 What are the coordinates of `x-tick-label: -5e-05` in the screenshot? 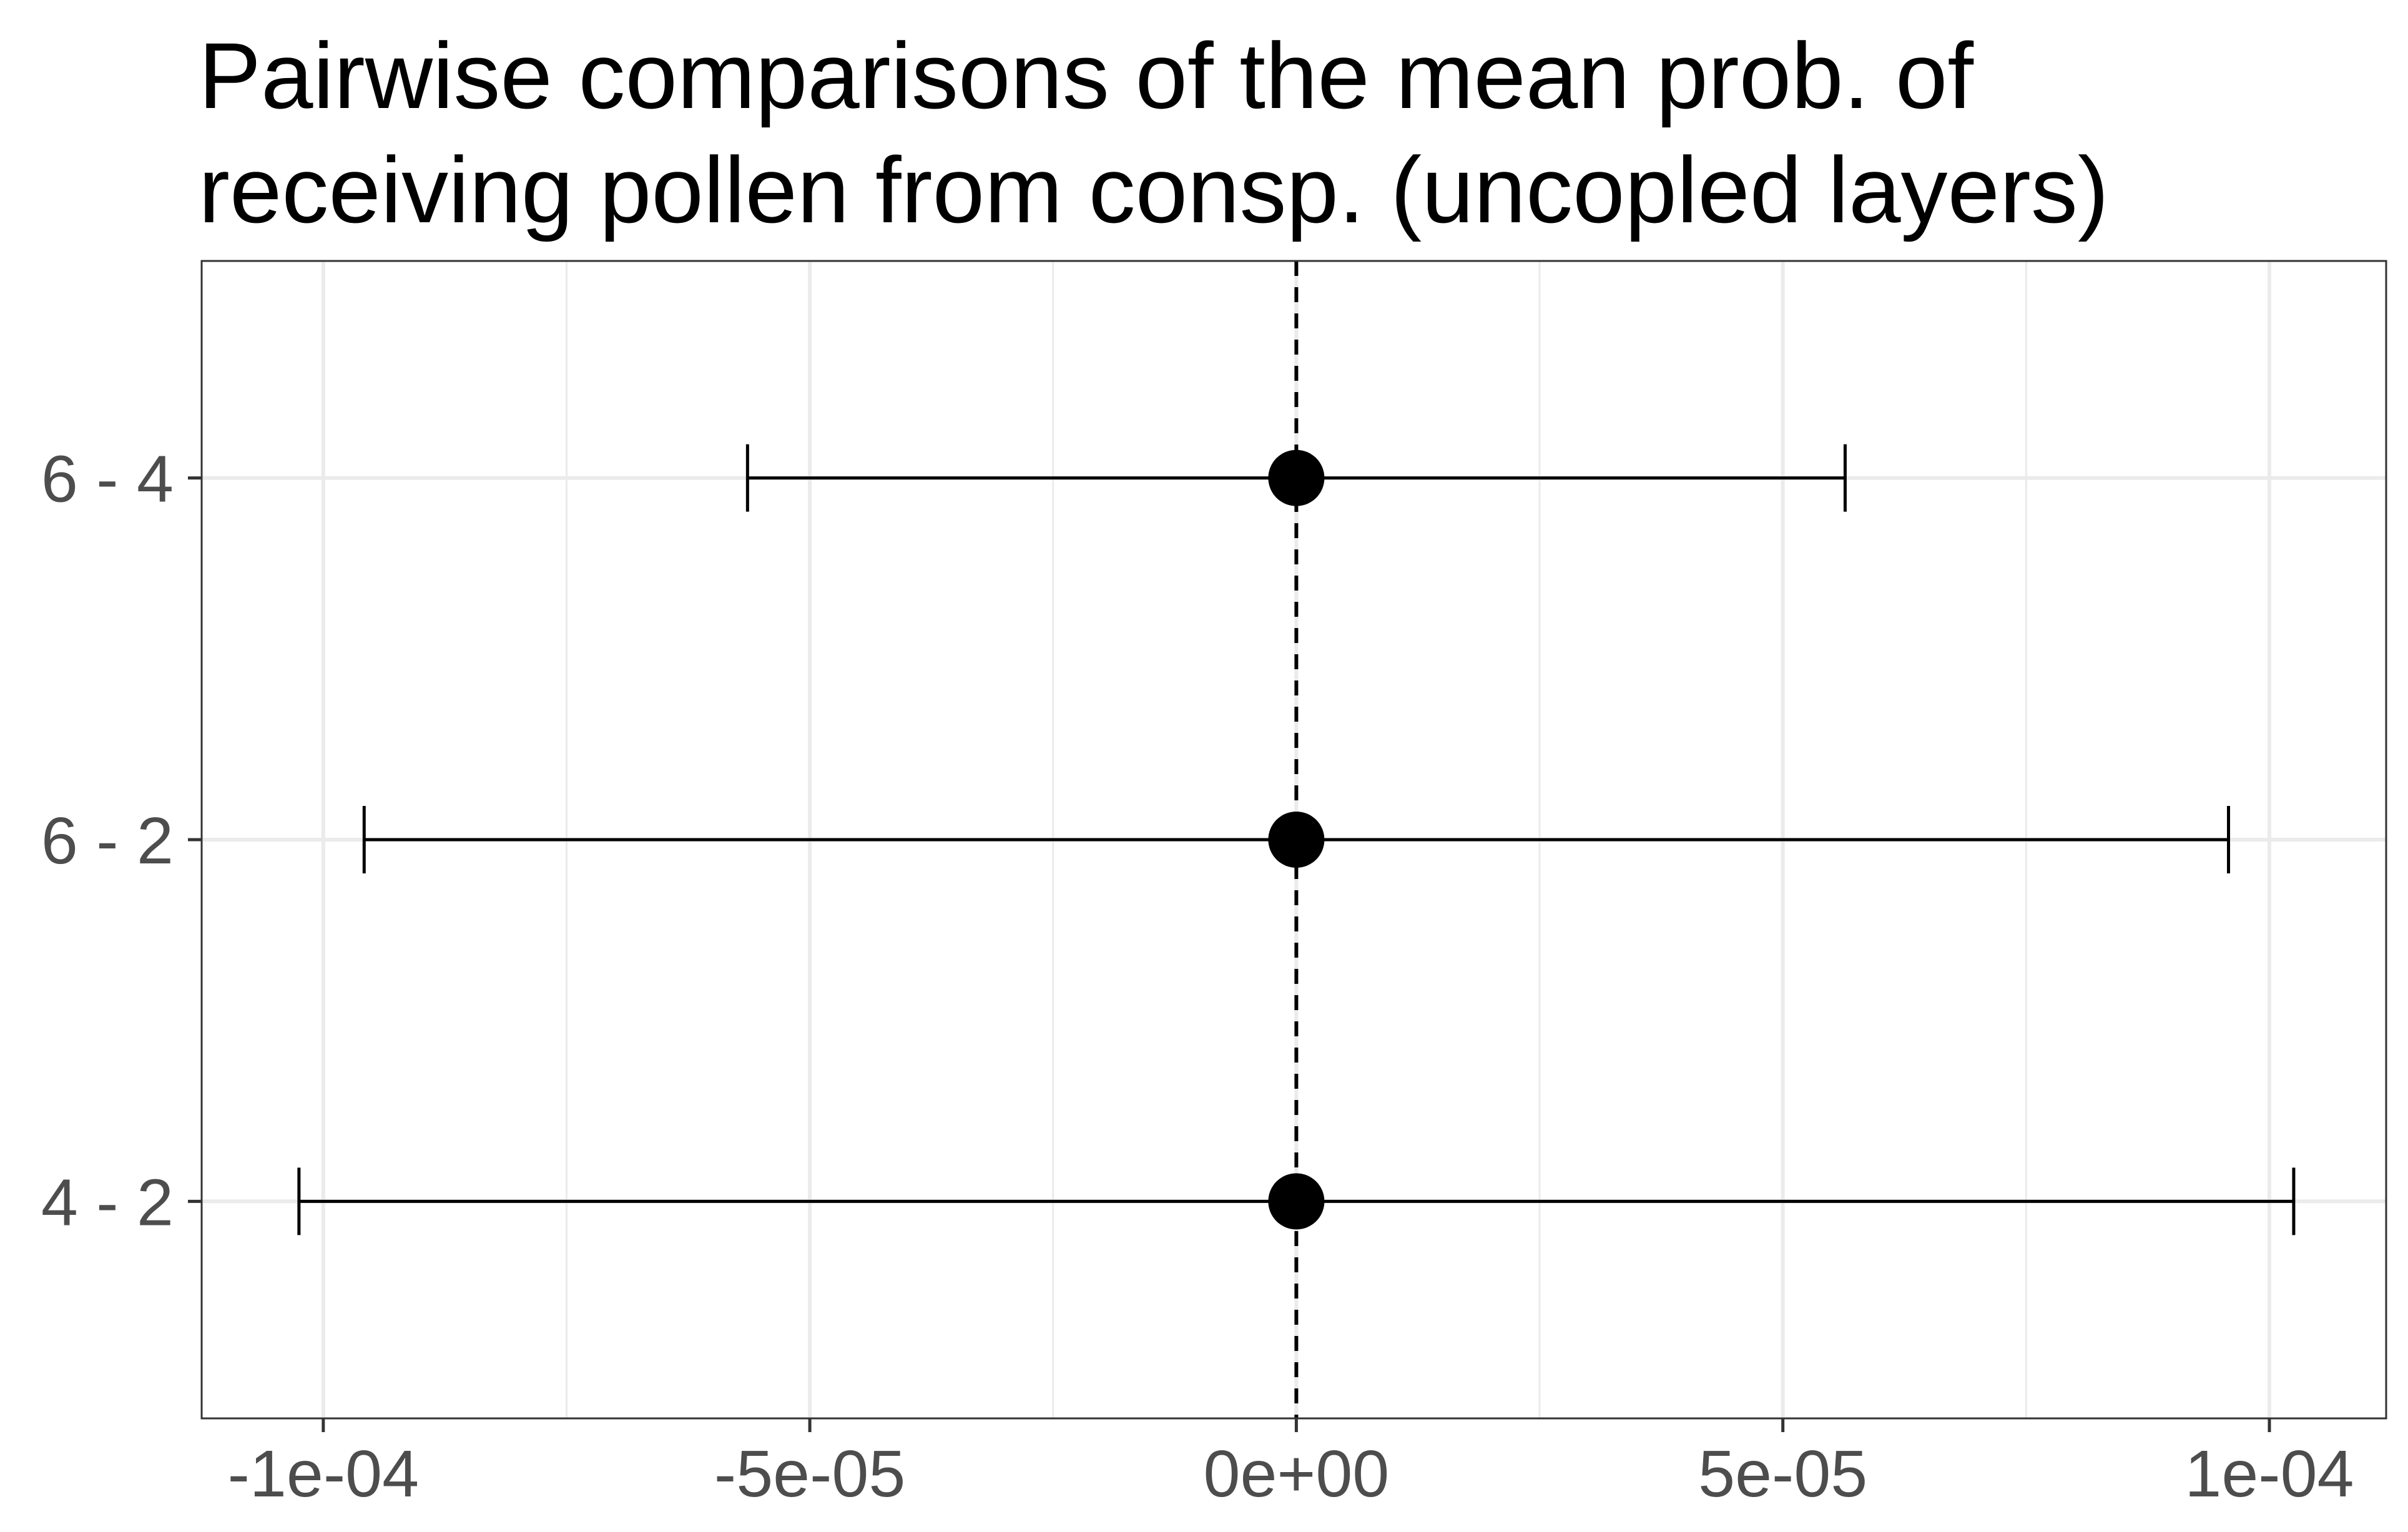 It's located at (810, 1474).